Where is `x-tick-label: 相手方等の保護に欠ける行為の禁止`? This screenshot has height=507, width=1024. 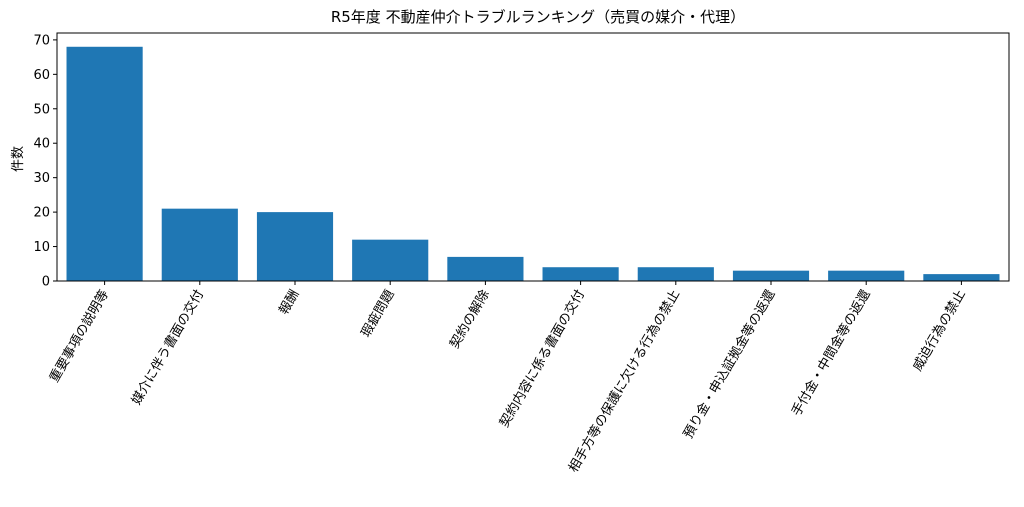
x-tick-label: 相手方等の保護に欠ける行為の禁止 is located at coordinates (624, 381).